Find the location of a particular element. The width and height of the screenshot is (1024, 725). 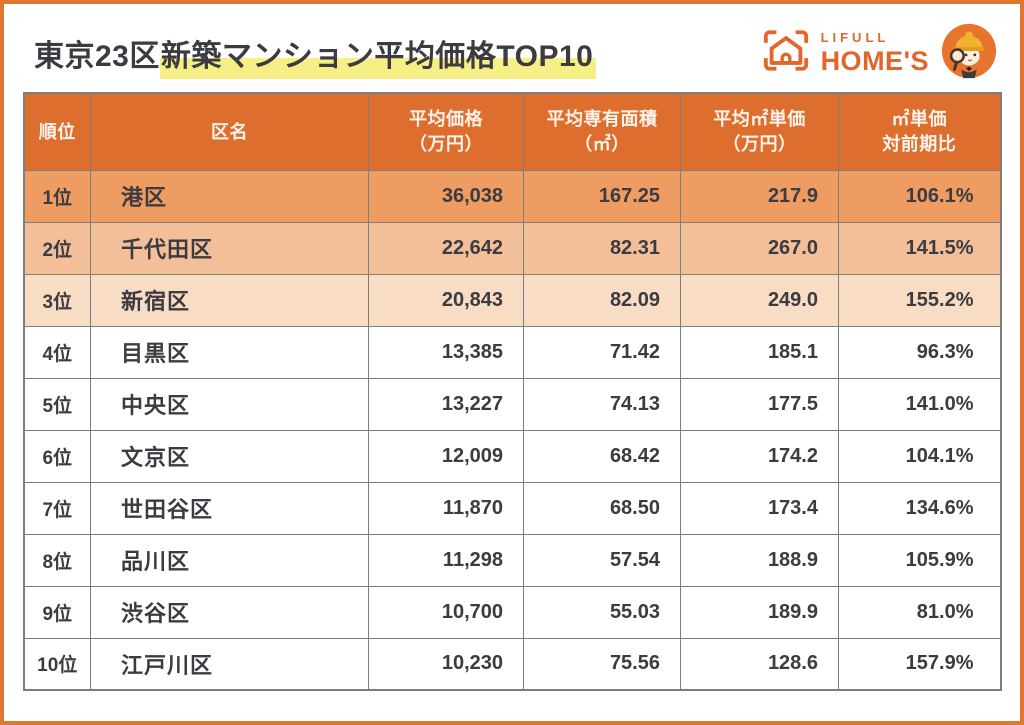

rank-cell: 5位 is located at coordinates (57, 404).